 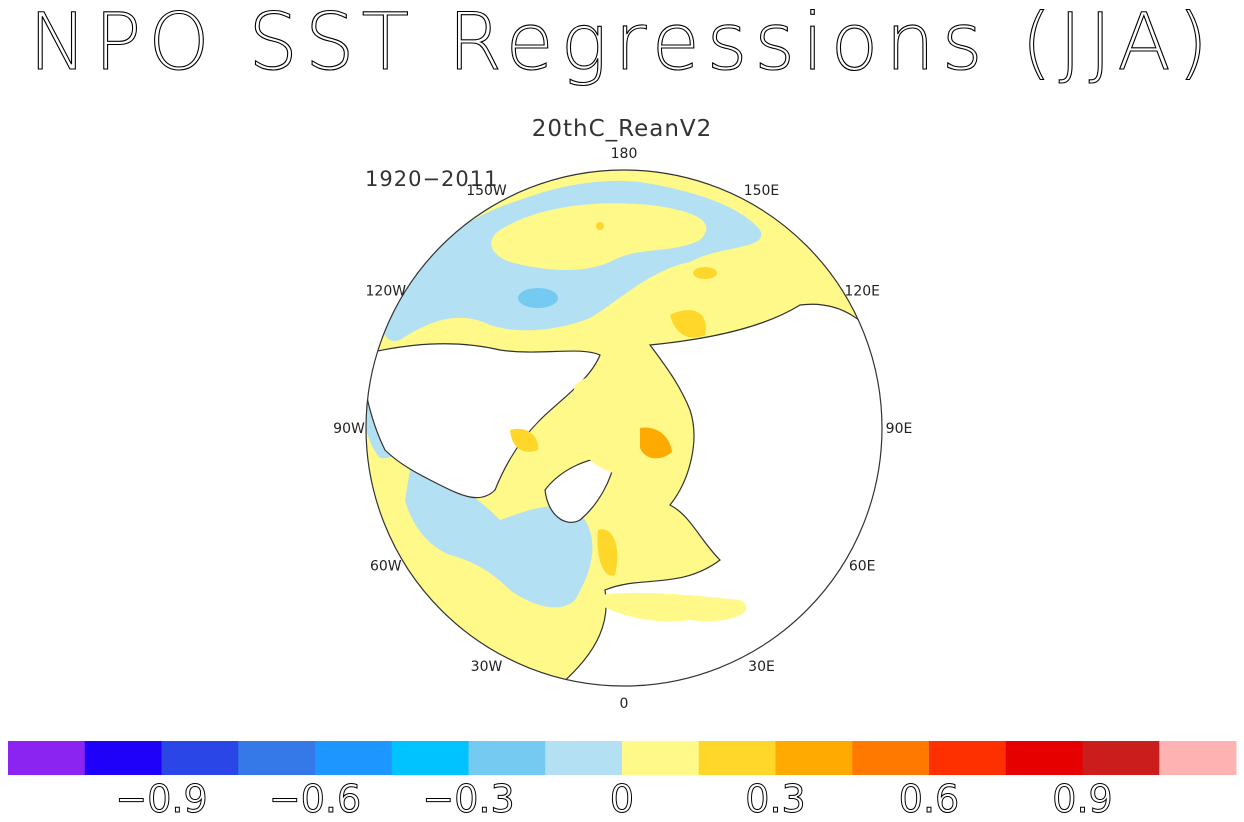 I want to click on period-label: 1920−2011, so click(x=432, y=179).